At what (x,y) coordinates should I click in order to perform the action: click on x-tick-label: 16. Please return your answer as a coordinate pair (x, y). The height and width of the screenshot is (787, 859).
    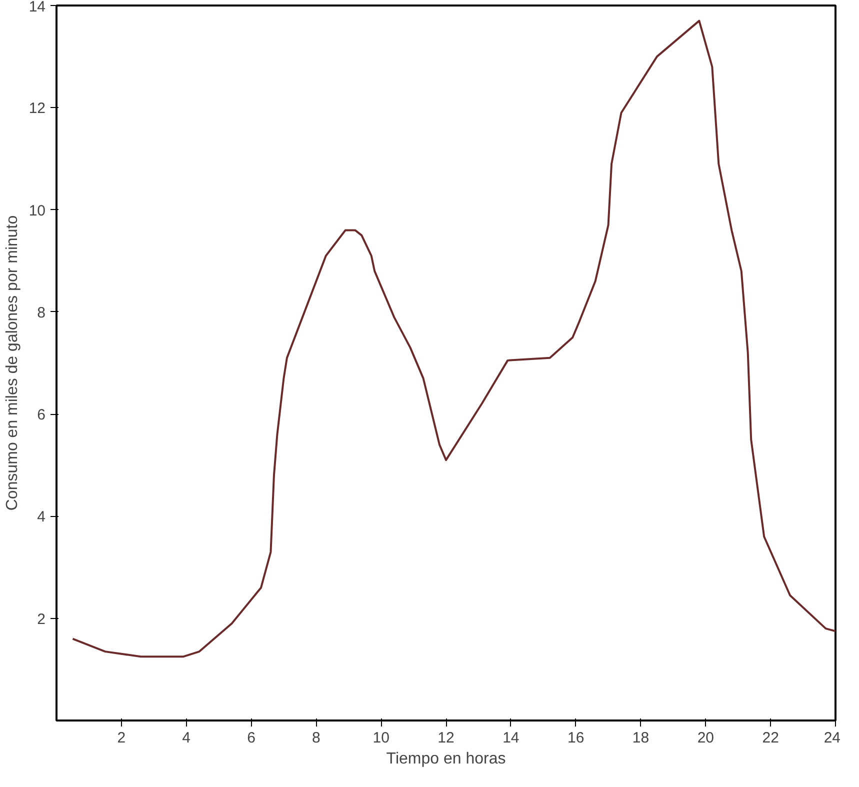
    Looking at the image, I should click on (575, 738).